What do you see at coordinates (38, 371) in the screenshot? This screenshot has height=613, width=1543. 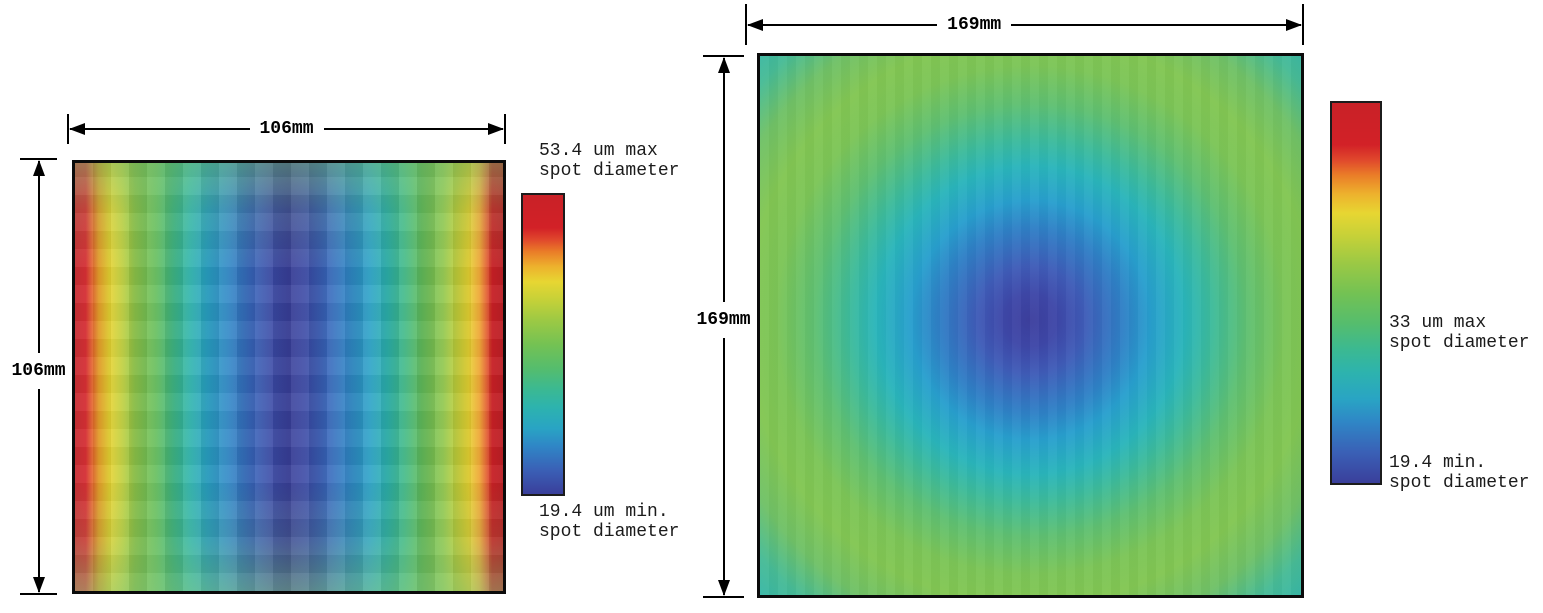 I see `left-height-label: 106mm` at bounding box center [38, 371].